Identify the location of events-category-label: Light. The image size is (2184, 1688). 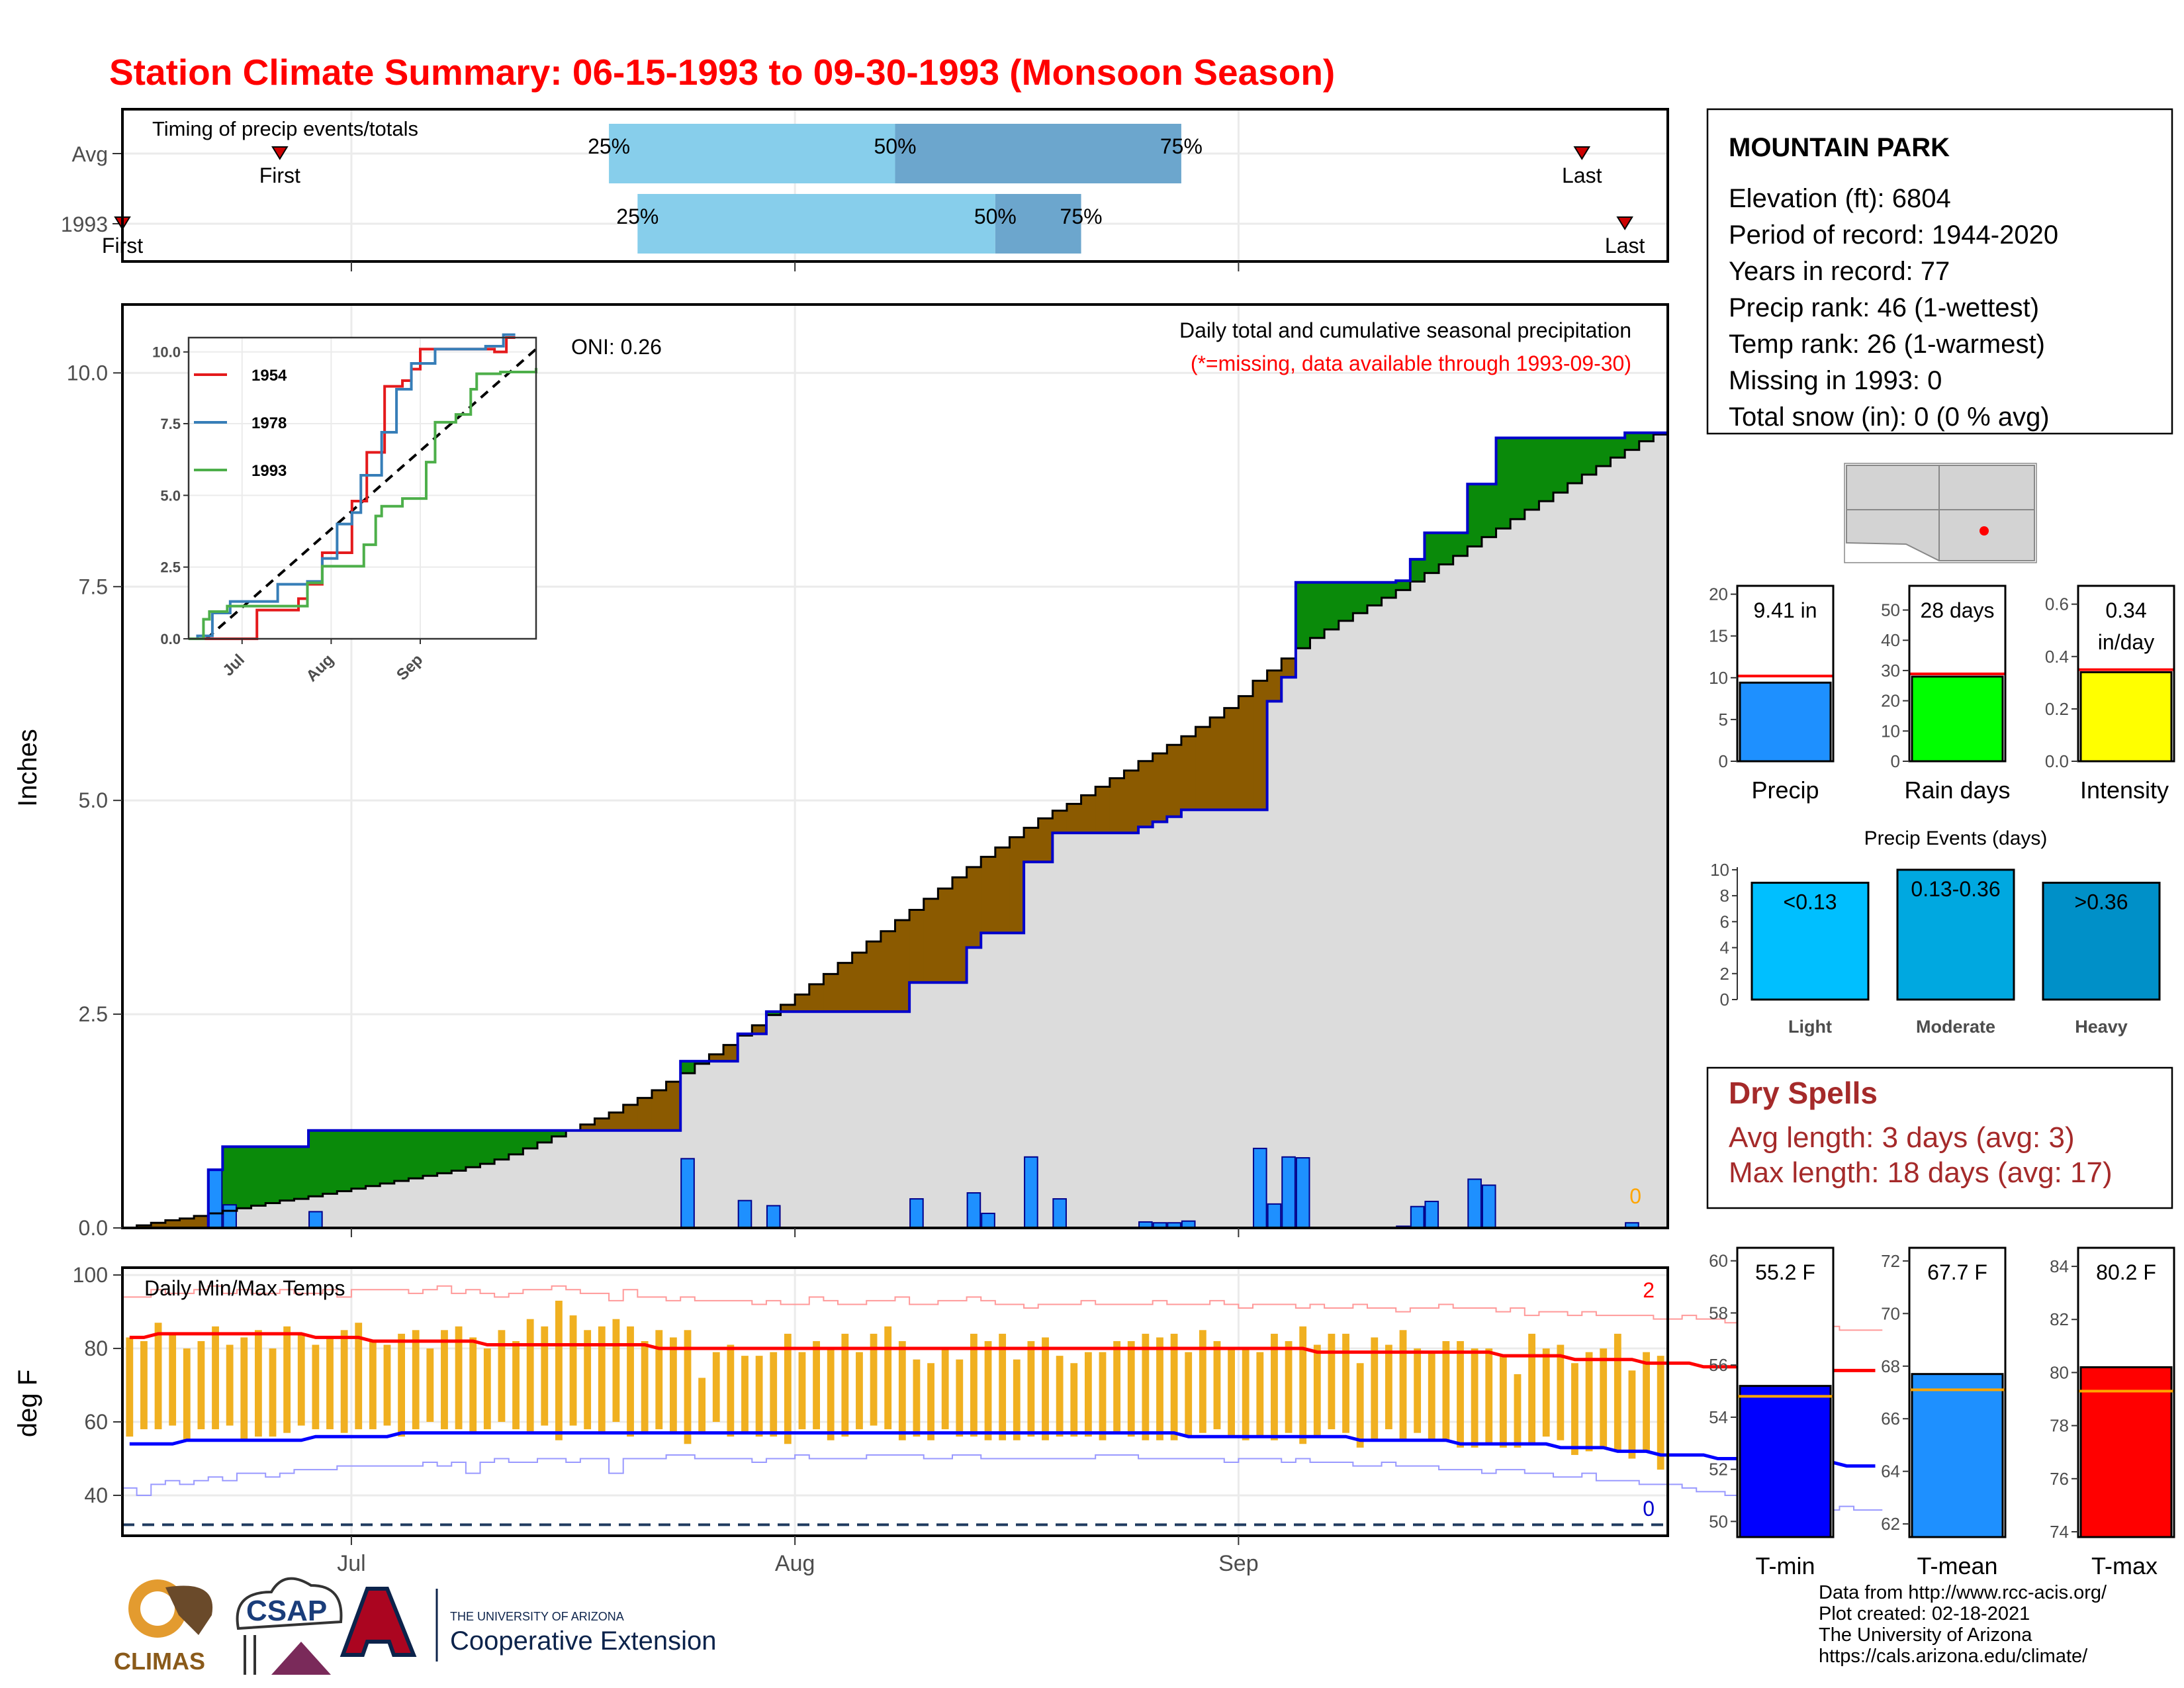
(1810, 1027).